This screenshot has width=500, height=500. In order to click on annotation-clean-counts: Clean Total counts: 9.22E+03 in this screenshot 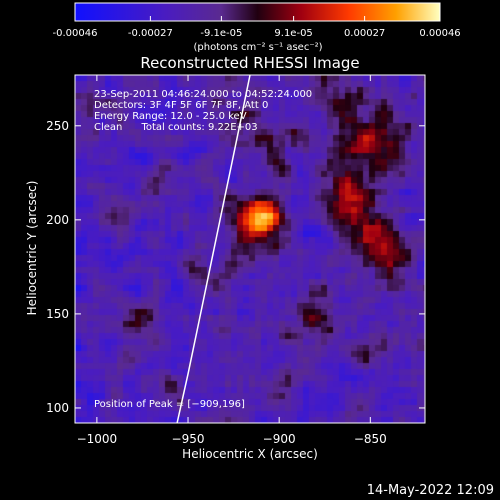, I will do `click(176, 127)`.